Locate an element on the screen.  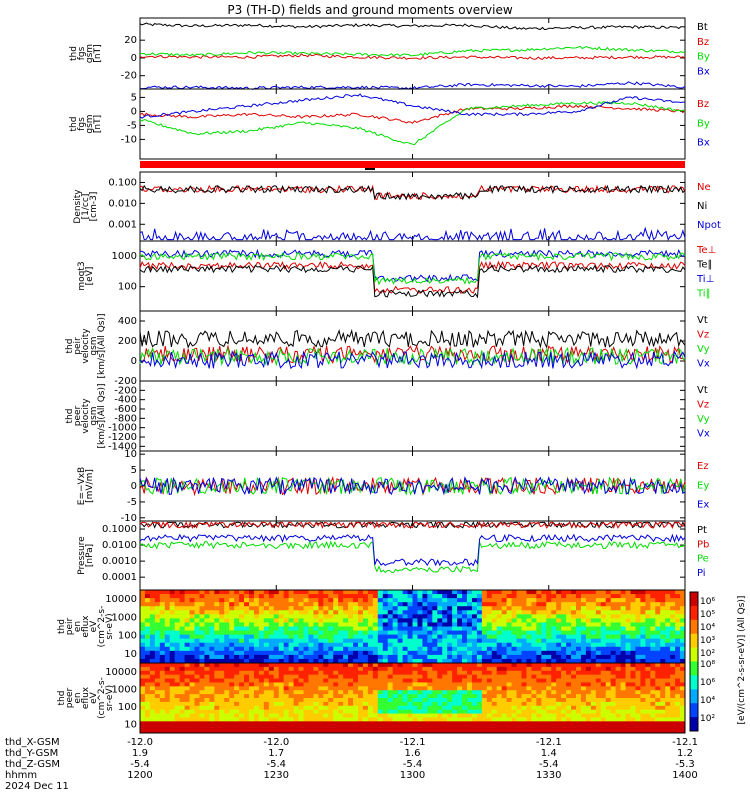
y-tick-label: 10000 is located at coordinates (121, 672).